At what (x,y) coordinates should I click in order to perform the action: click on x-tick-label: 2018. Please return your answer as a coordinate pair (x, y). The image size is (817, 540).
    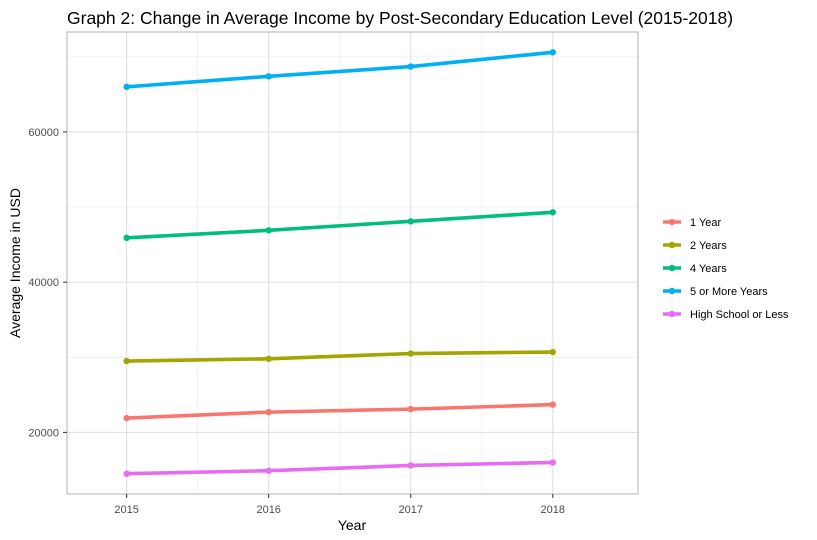
    Looking at the image, I should click on (553, 510).